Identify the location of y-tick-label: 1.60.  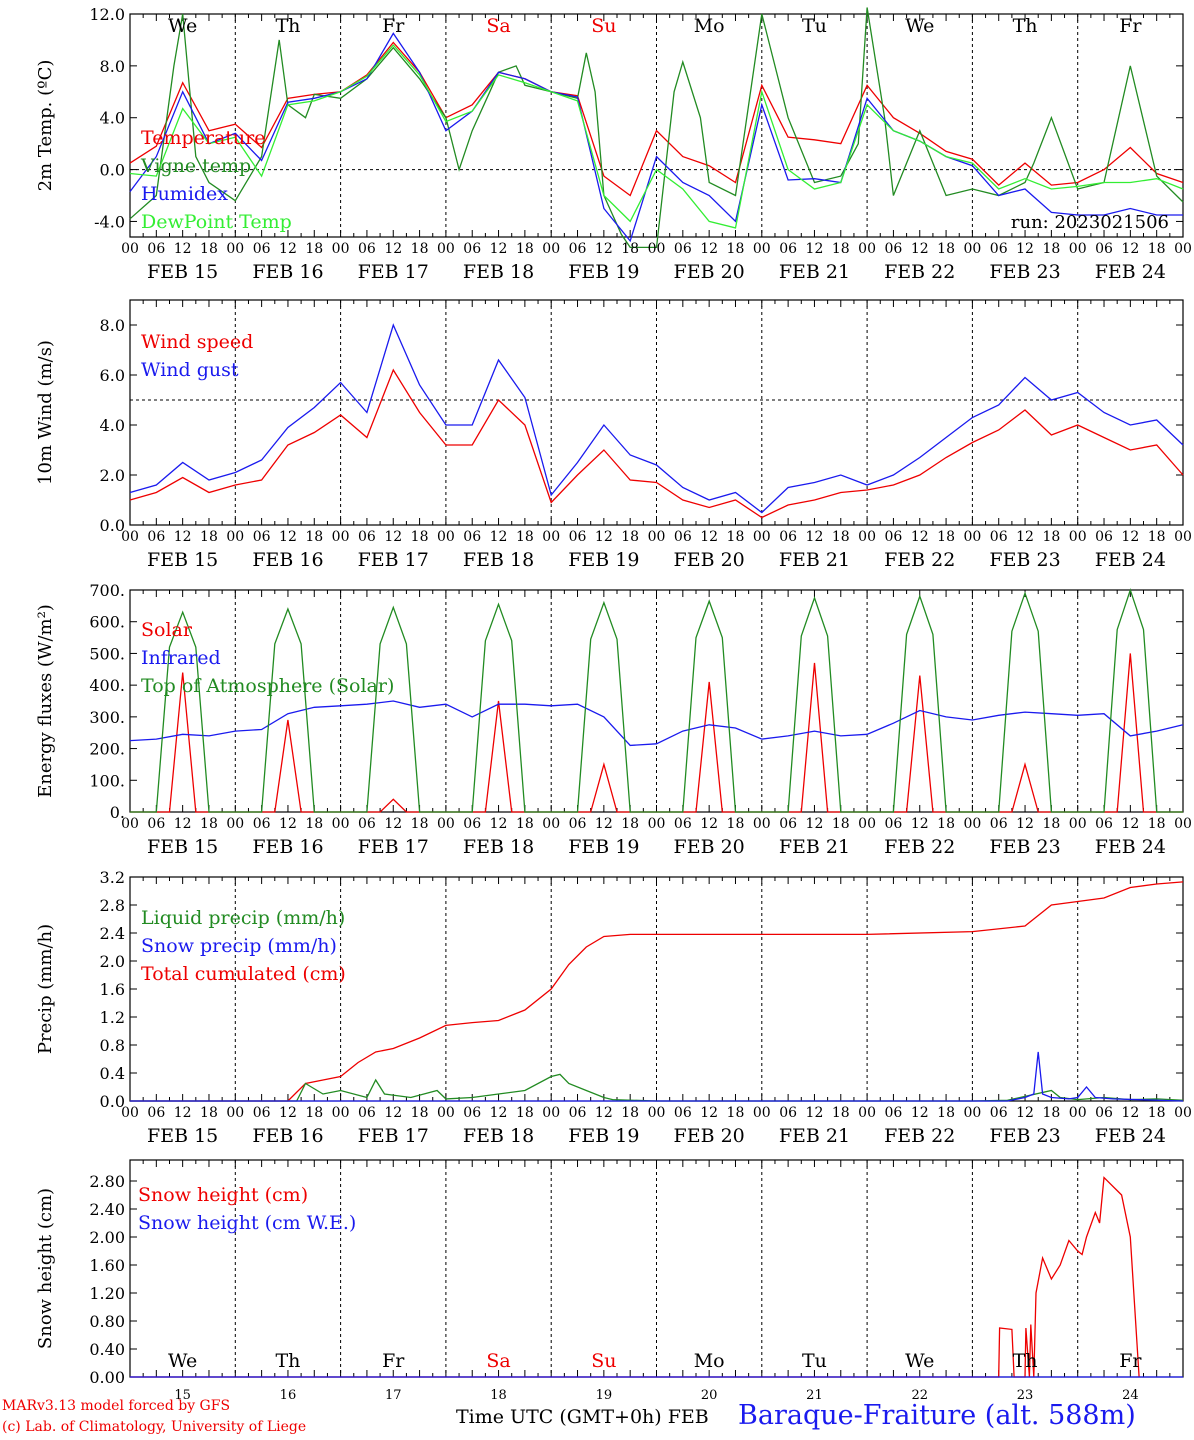
(107, 1265).